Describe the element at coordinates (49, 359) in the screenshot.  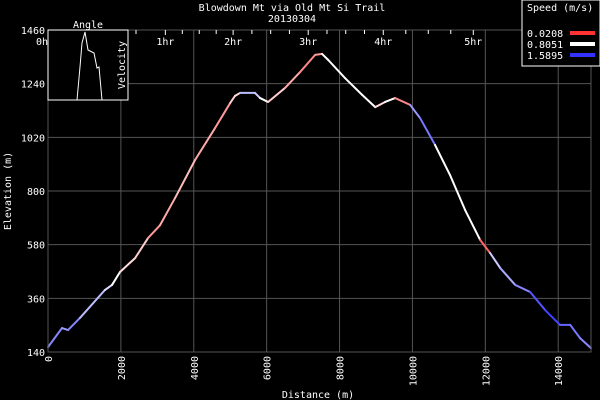
I see `x-tick-label: 0` at that location.